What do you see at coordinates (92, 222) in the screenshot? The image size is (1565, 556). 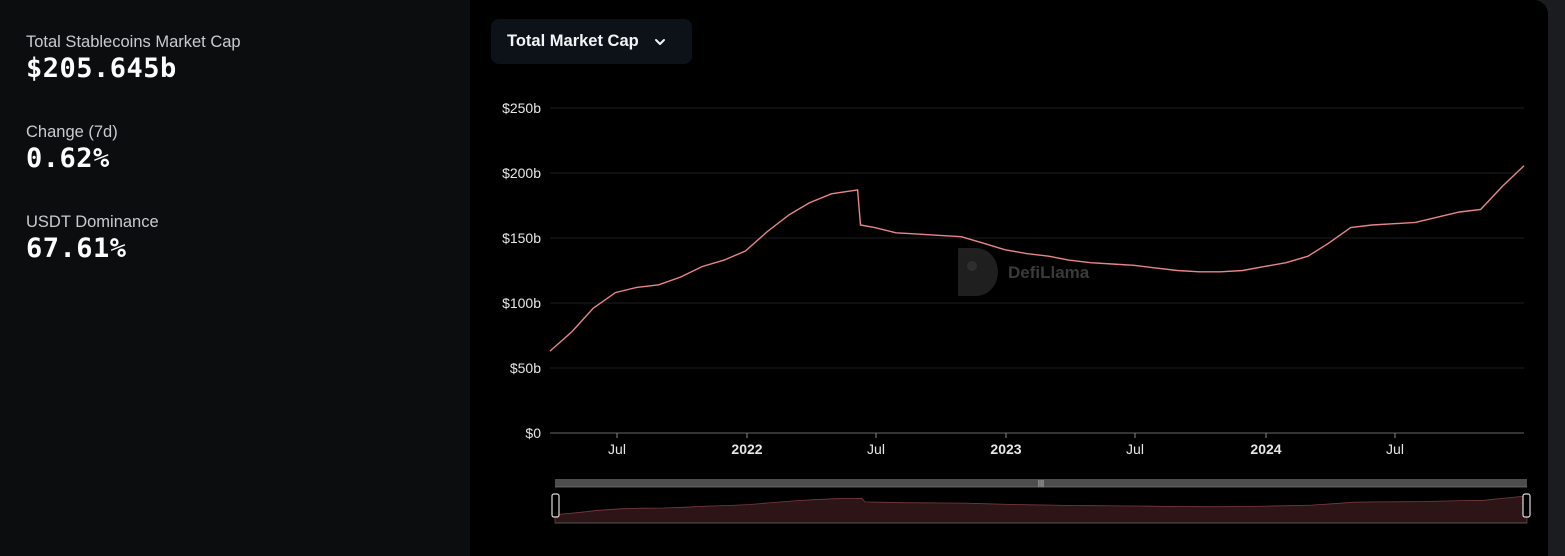 I see `usdt-dominance-label: USDT Dominance` at bounding box center [92, 222].